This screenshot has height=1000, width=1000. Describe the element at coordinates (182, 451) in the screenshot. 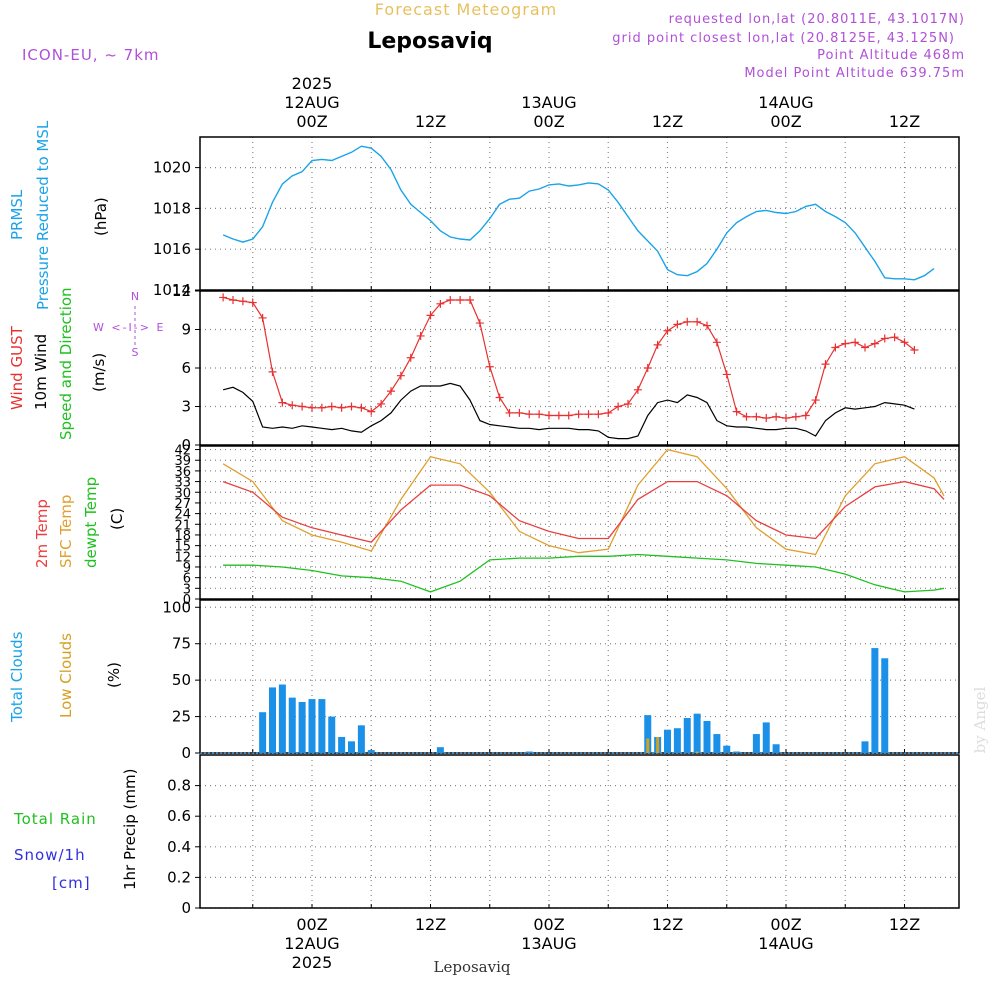

I see `temp-ytick-label: 42` at that location.